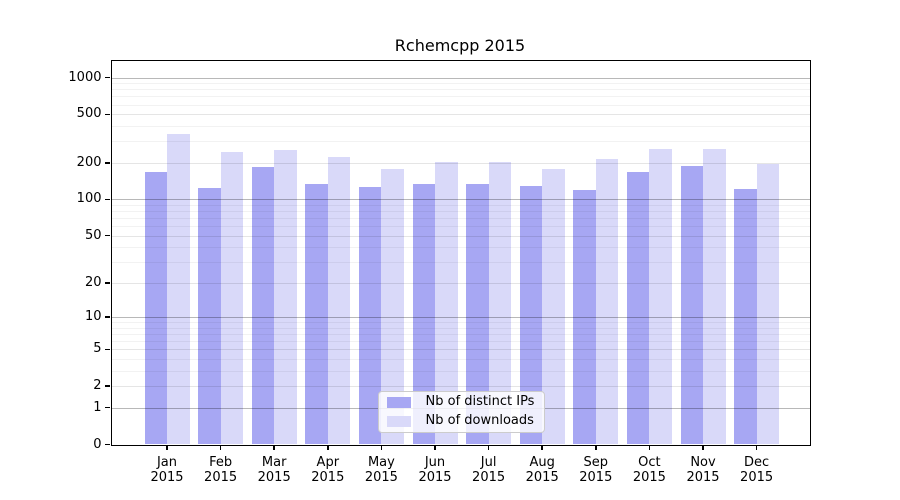  Describe the element at coordinates (584, 317) in the screenshot. I see `bar-nb-of-distinct-ips-sep` at that location.